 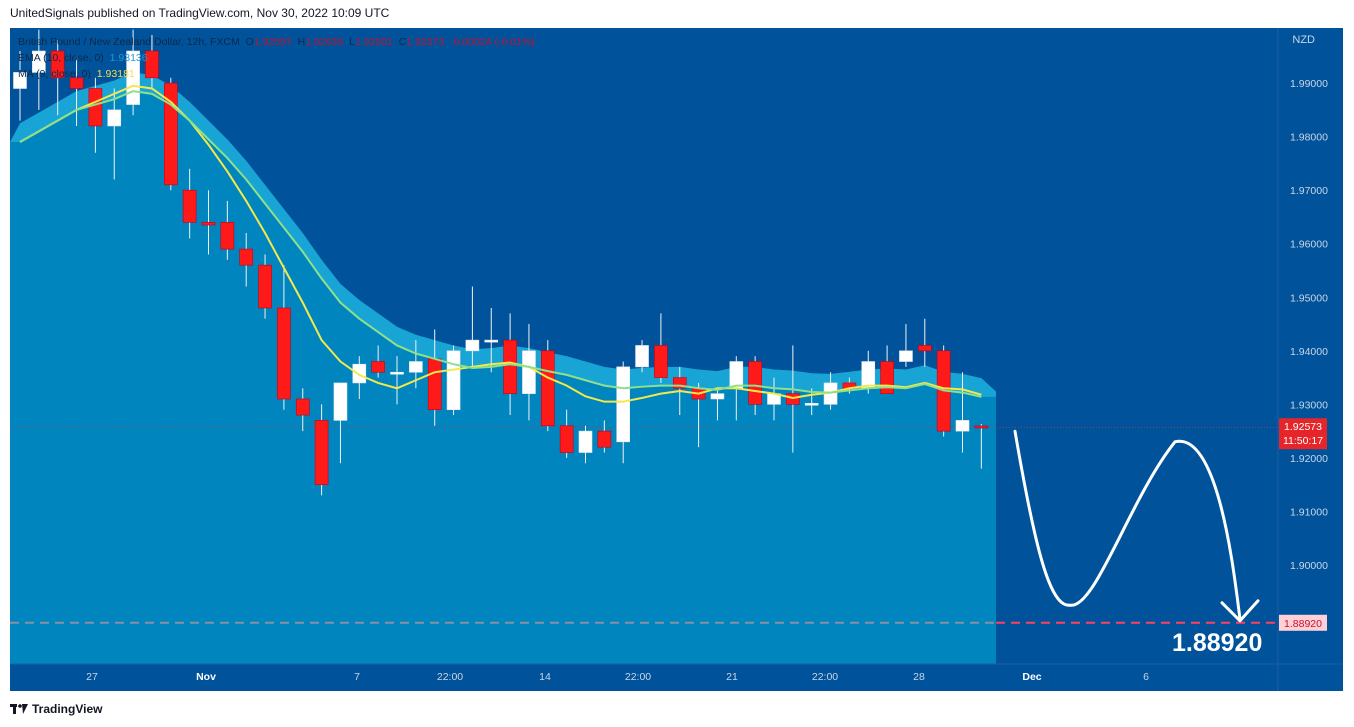 What do you see at coordinates (425, 42) in the screenshot?
I see `legend-close: 1.92573` at bounding box center [425, 42].